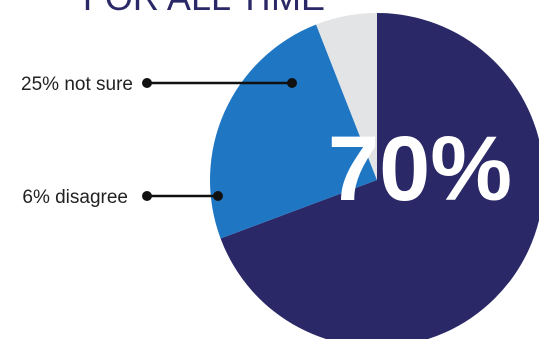 The image size is (539, 339). What do you see at coordinates (147, 196) in the screenshot?
I see `callout-dot-disagree-start` at bounding box center [147, 196].